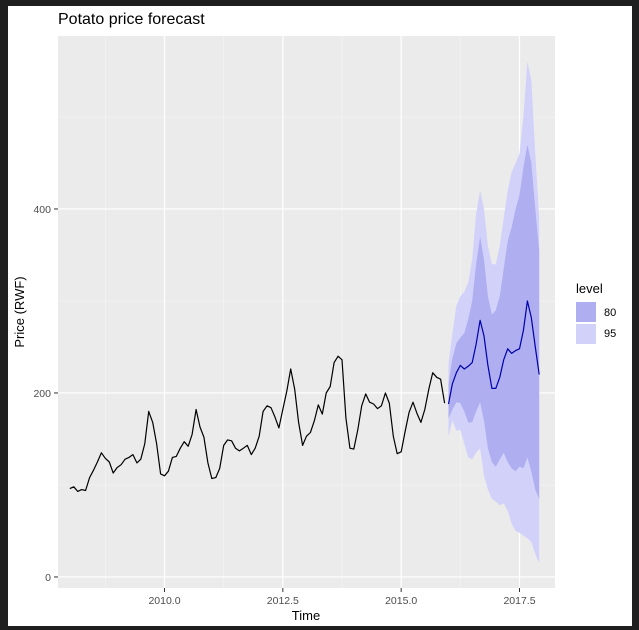 The image size is (639, 630). Describe the element at coordinates (610, 334) in the screenshot. I see `legend-label-95: 95` at that location.